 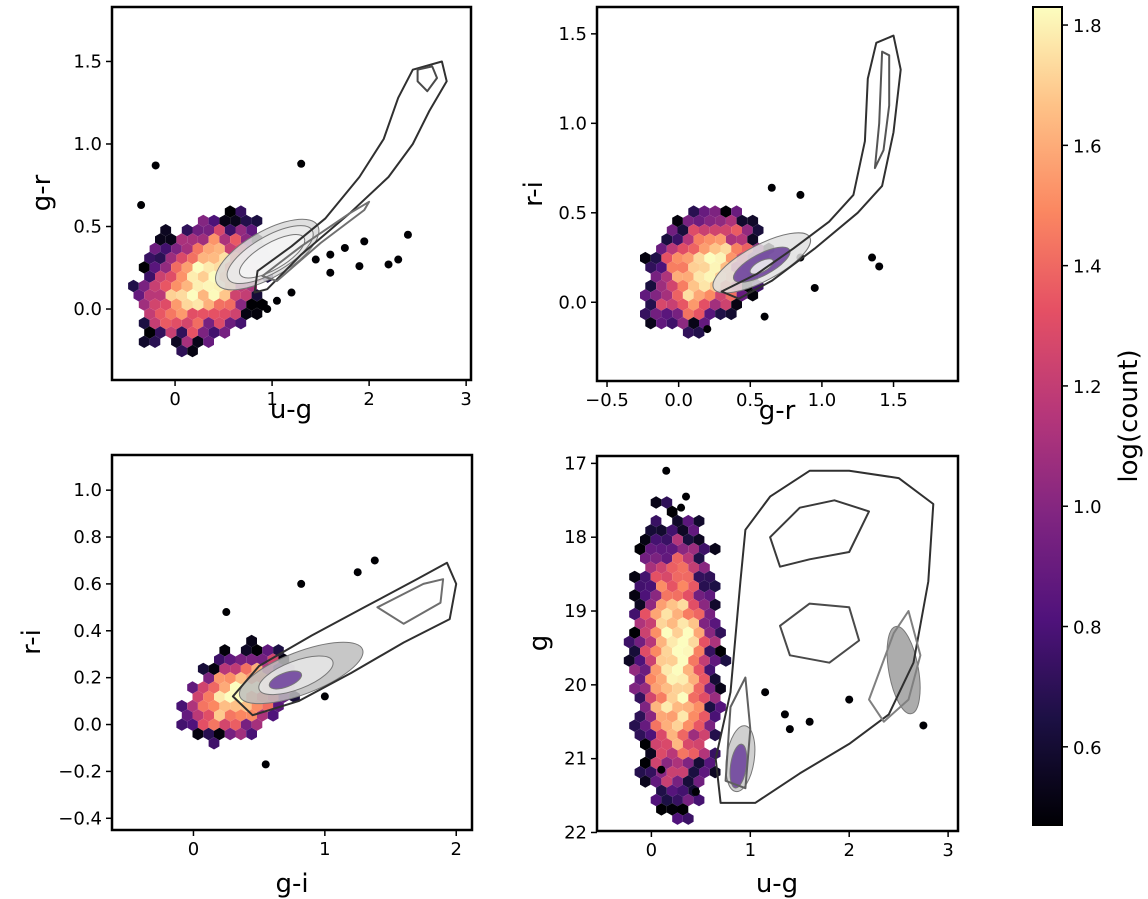 I want to click on x-tick-label: 0.5, so click(x=750, y=400).